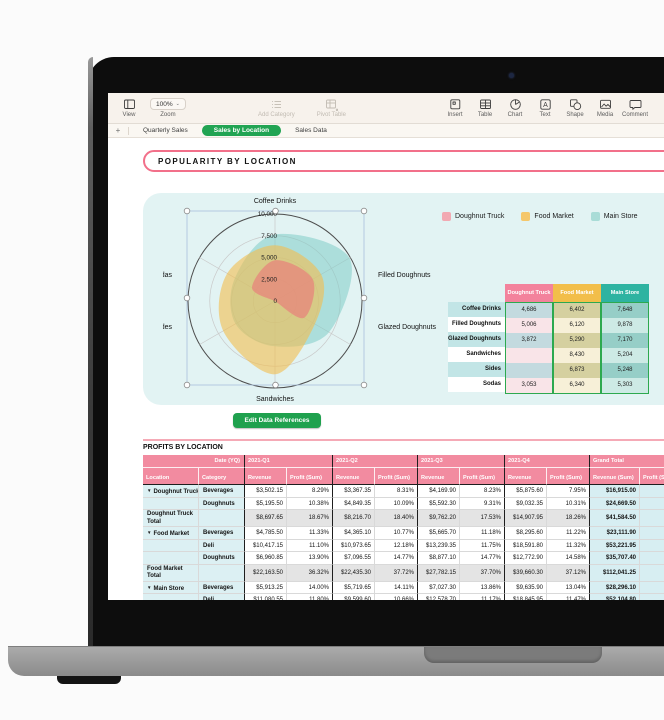 This screenshot has width=664, height=720. I want to click on value-cell: $12,772.90, so click(526, 558).